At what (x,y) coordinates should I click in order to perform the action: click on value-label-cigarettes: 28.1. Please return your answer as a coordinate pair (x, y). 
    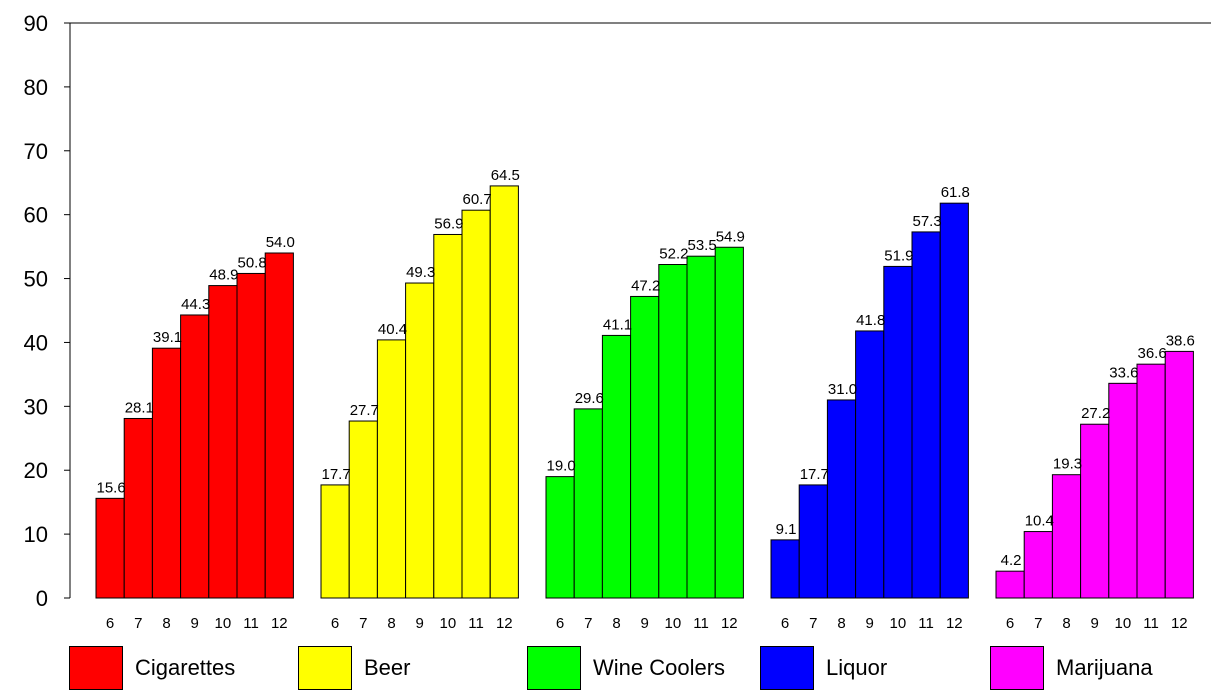
    Looking at the image, I should click on (139, 407).